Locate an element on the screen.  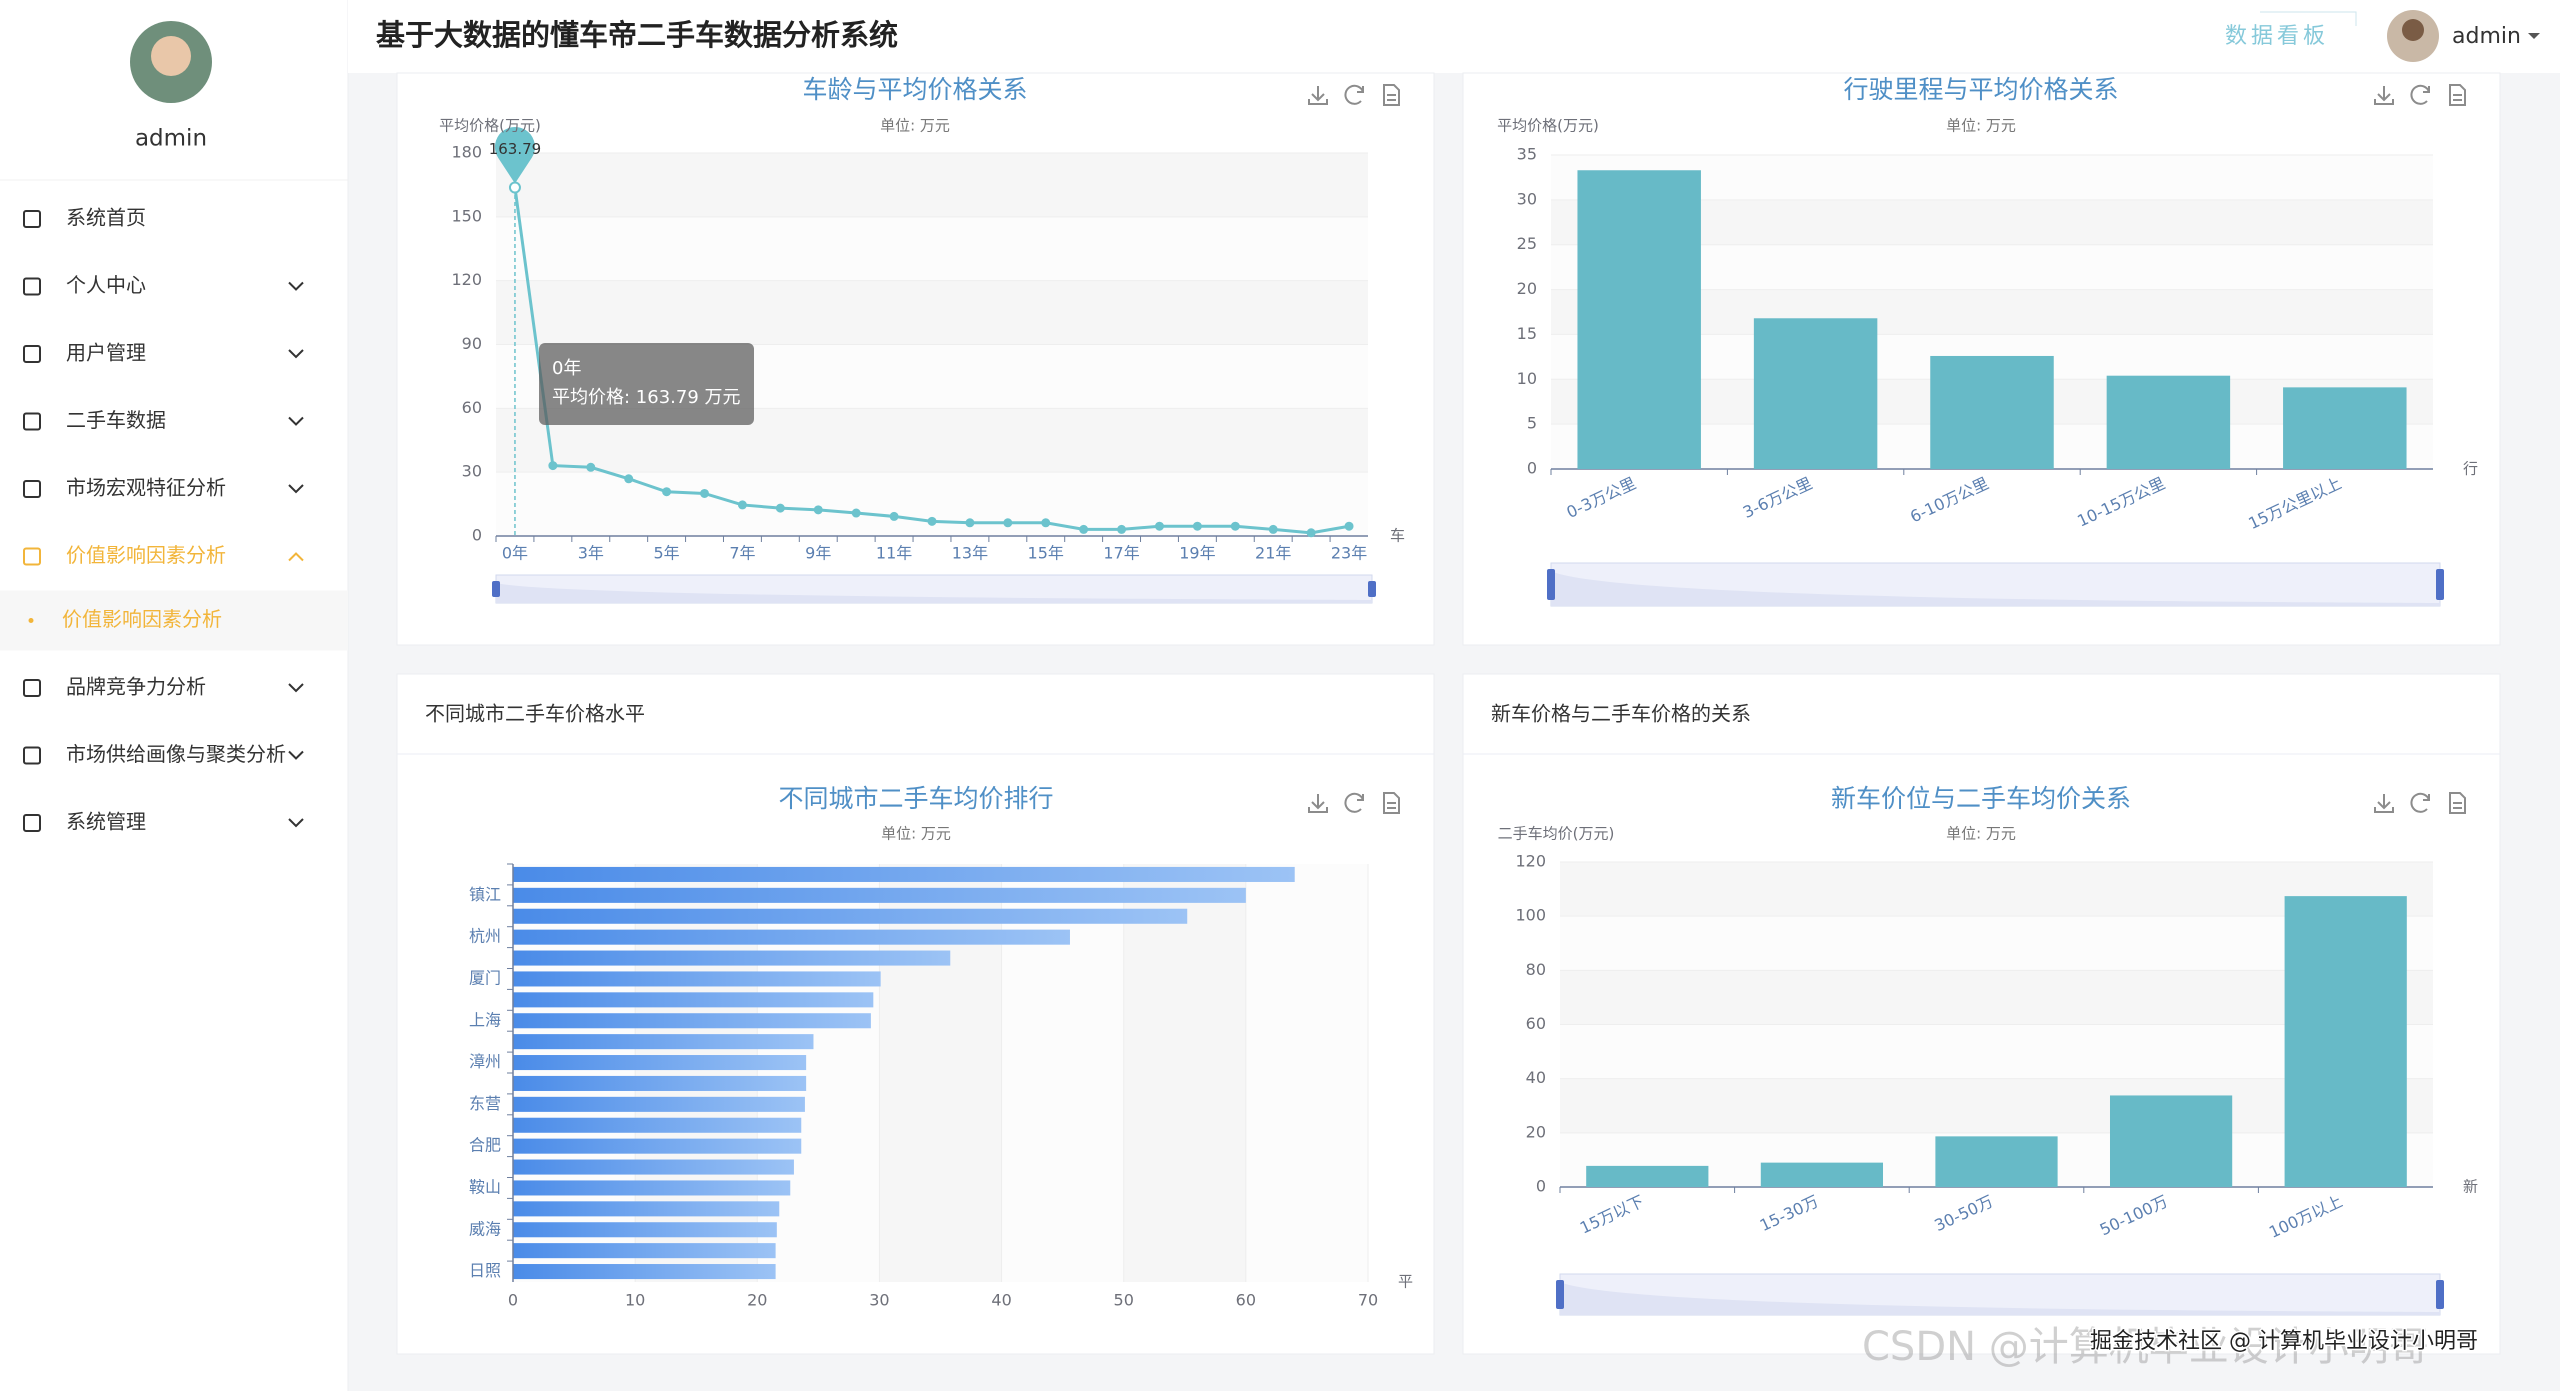
panel-title: 不同城市二手车价格水平 is located at coordinates (535, 714).